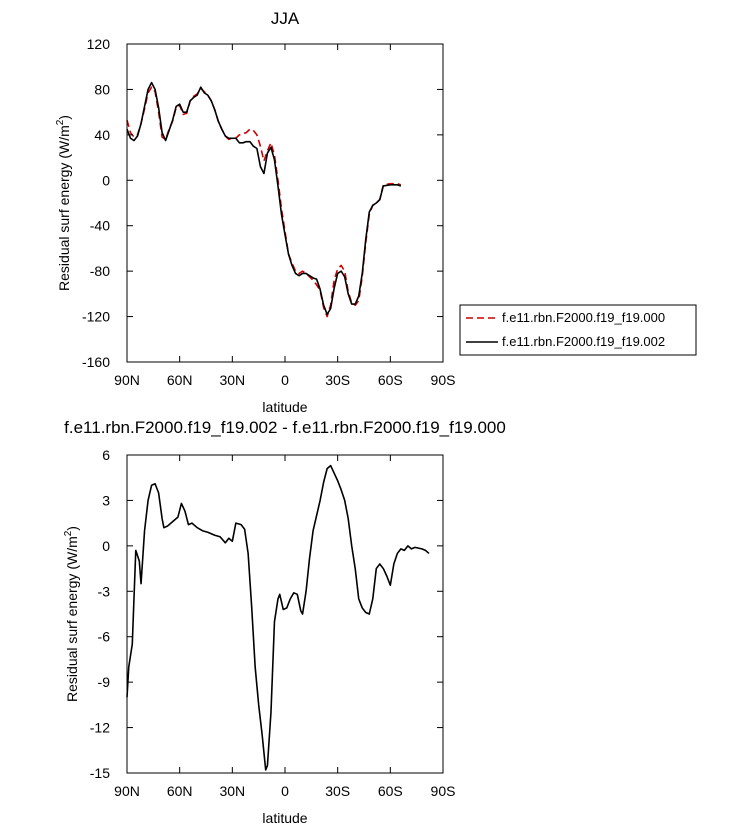 The width and height of the screenshot is (733, 834). Describe the element at coordinates (104, 682) in the screenshot. I see `bottom-ytick-label-5: -9` at that location.